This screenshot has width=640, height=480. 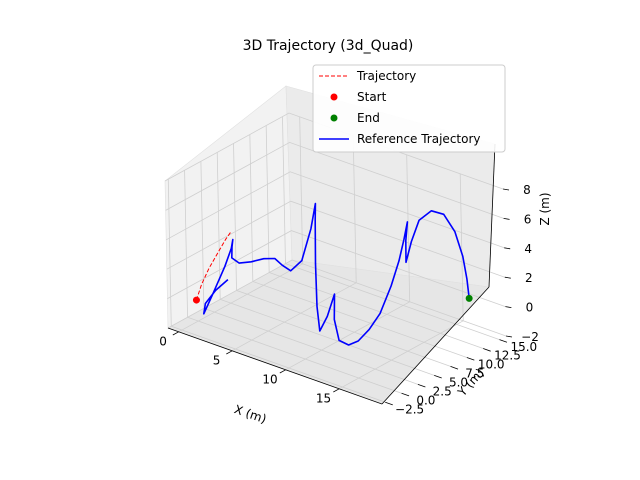 What do you see at coordinates (474, 374) in the screenshot?
I see `y-tick-label: 7.5` at bounding box center [474, 374].